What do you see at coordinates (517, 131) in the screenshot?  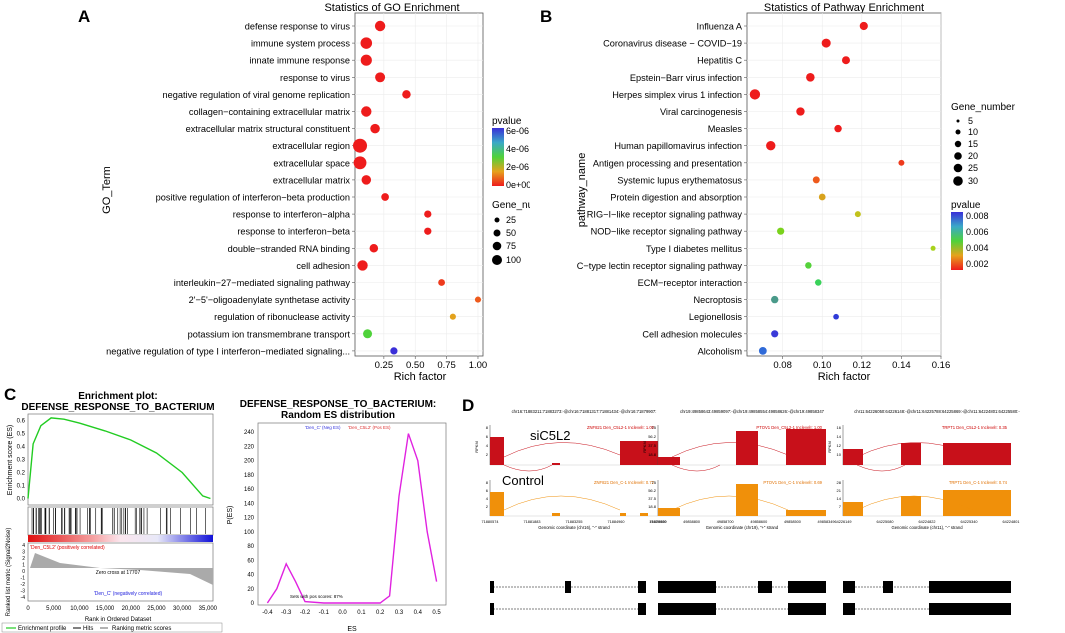 I see `go-pvalue-tick: 6e-06` at bounding box center [517, 131].